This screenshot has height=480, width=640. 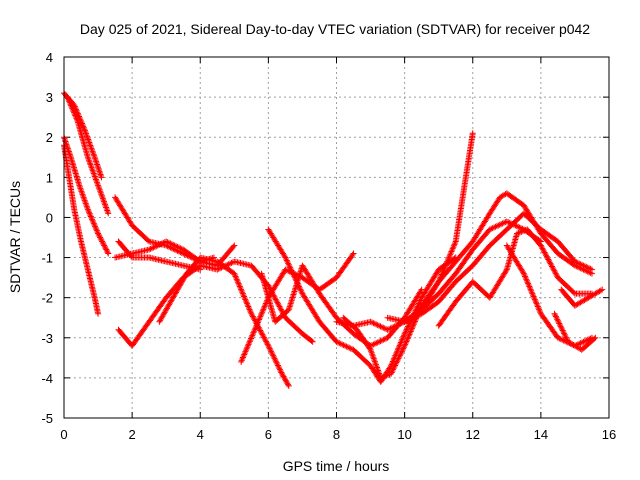 What do you see at coordinates (63, 434) in the screenshot?
I see `x-tick-label: 0` at bounding box center [63, 434].